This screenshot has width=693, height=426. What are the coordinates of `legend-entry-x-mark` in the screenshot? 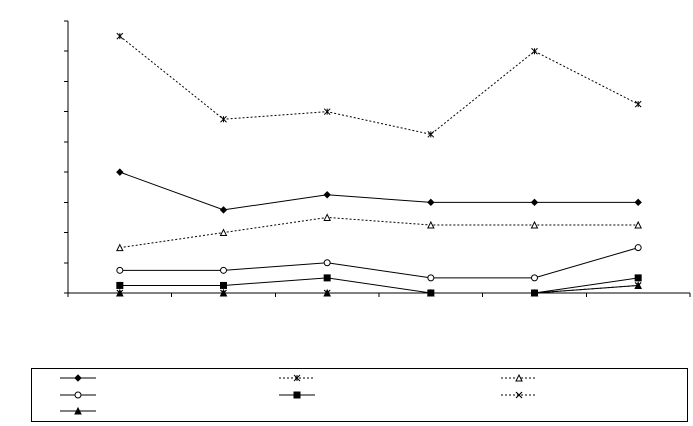 It's located at (519, 395).